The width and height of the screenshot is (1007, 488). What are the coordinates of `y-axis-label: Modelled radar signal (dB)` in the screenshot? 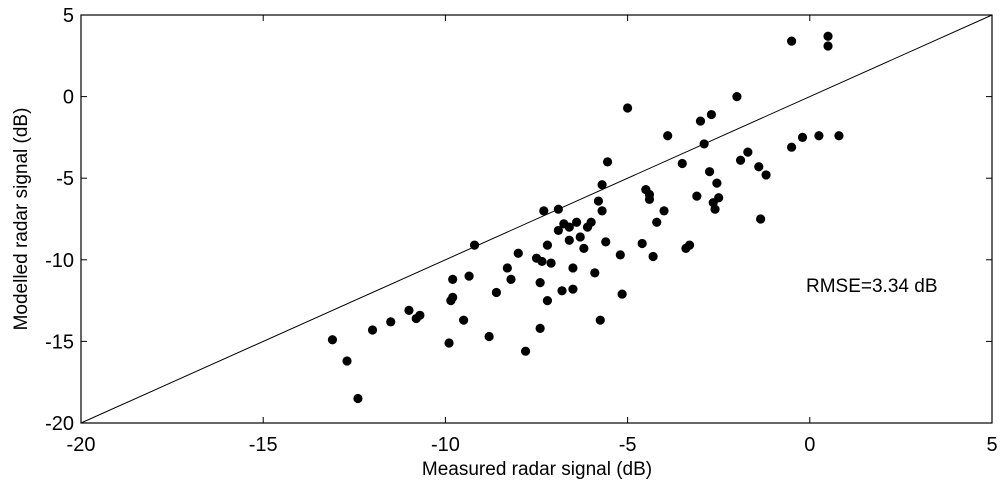 It's located at (21, 219).